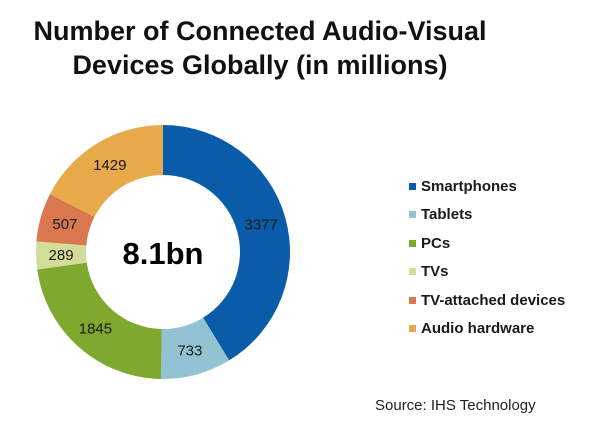 The height and width of the screenshot is (424, 600). What do you see at coordinates (261, 224) in the screenshot?
I see `slice-value-label: 3377` at bounding box center [261, 224].